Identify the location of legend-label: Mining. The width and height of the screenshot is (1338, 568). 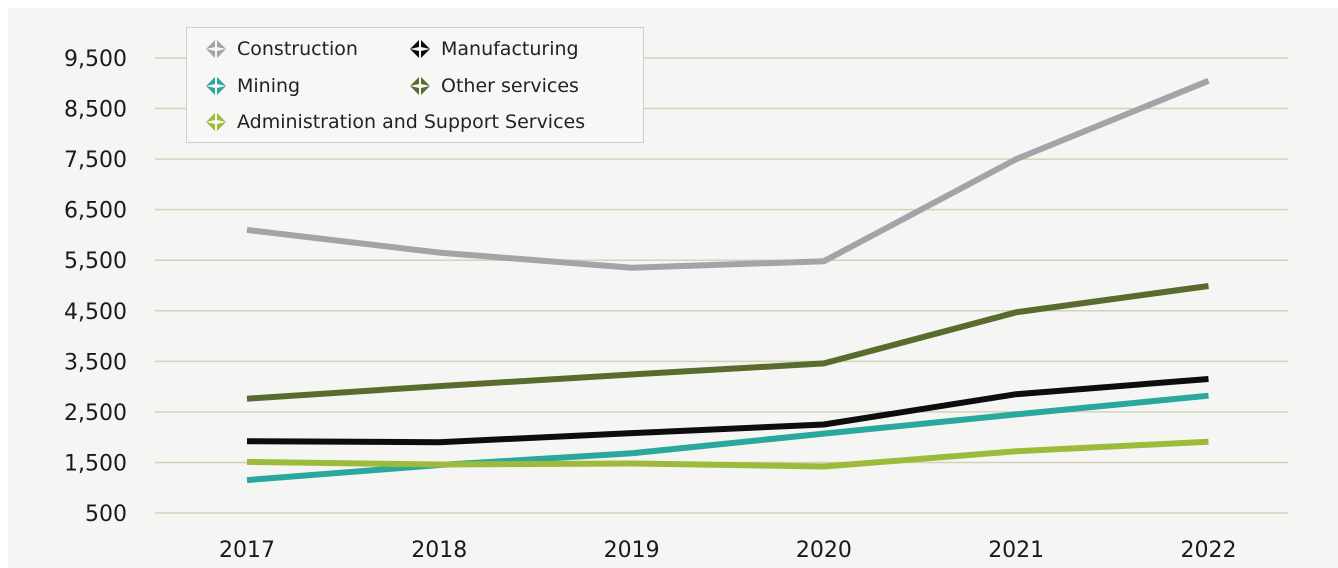
(269, 86).